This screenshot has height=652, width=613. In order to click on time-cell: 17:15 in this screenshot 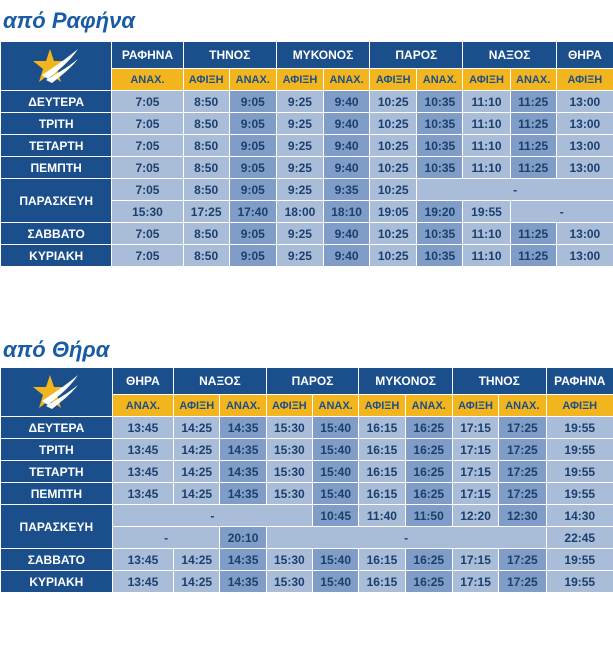, I will do `click(475, 559)`.